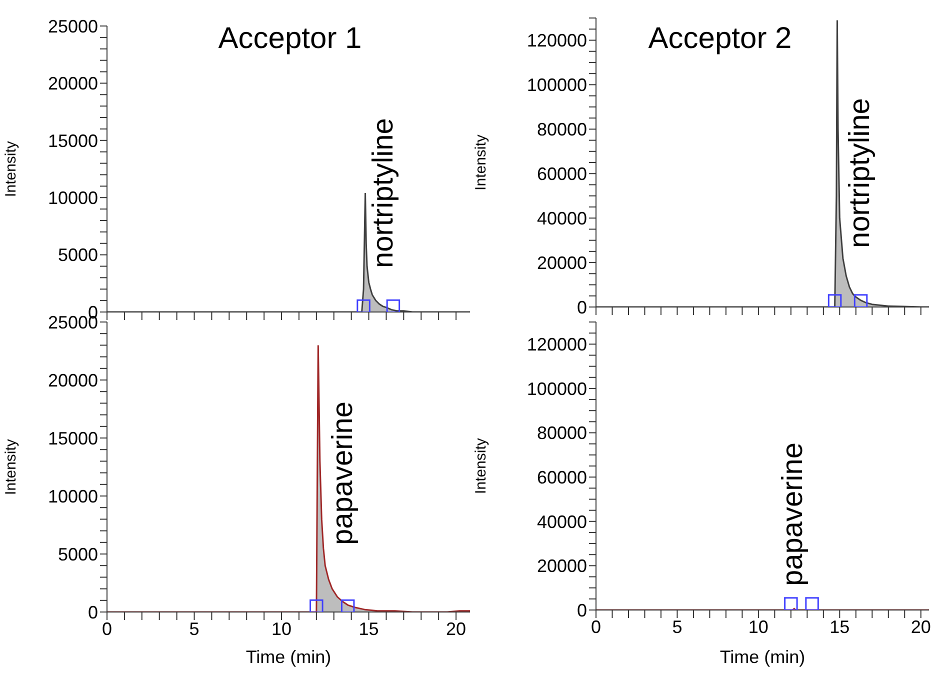  Describe the element at coordinates (73, 26) in the screenshot. I see `y-tick-label: 25000` at that location.